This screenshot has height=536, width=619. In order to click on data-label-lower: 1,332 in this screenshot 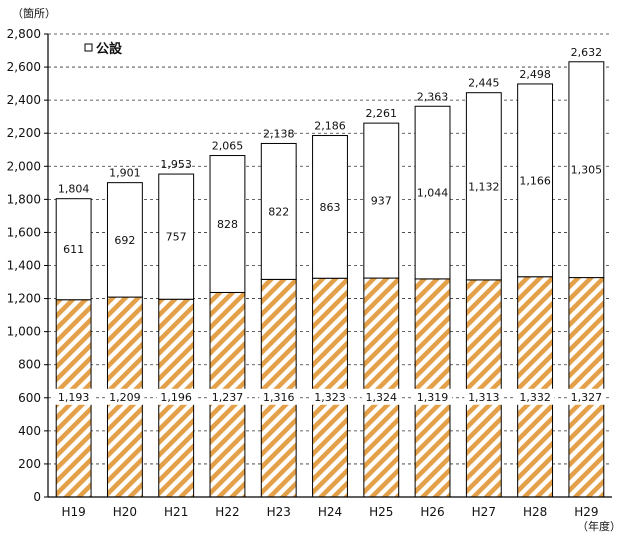, I will do `click(535, 397)`.